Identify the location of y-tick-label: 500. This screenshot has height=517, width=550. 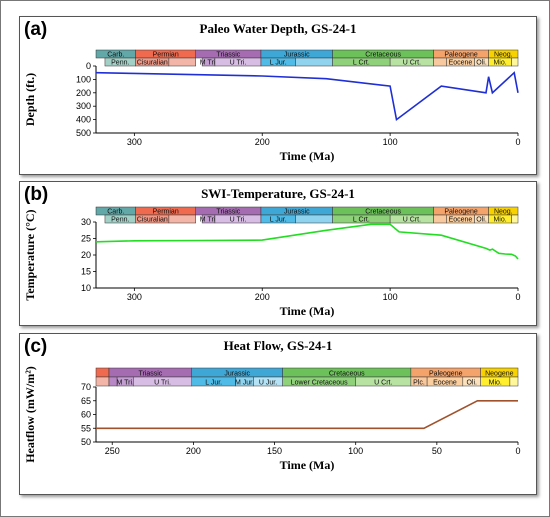
(83, 133).